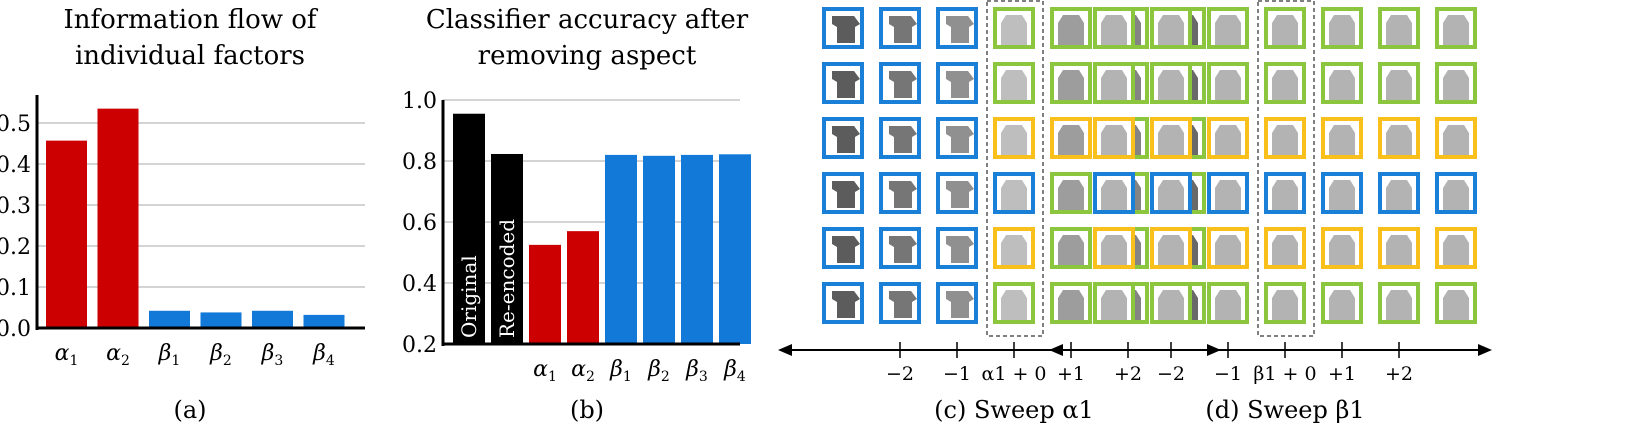 The height and width of the screenshot is (446, 1625). What do you see at coordinates (1013, 374) in the screenshot?
I see `sweep-tick-label: α1 + 0` at bounding box center [1013, 374].